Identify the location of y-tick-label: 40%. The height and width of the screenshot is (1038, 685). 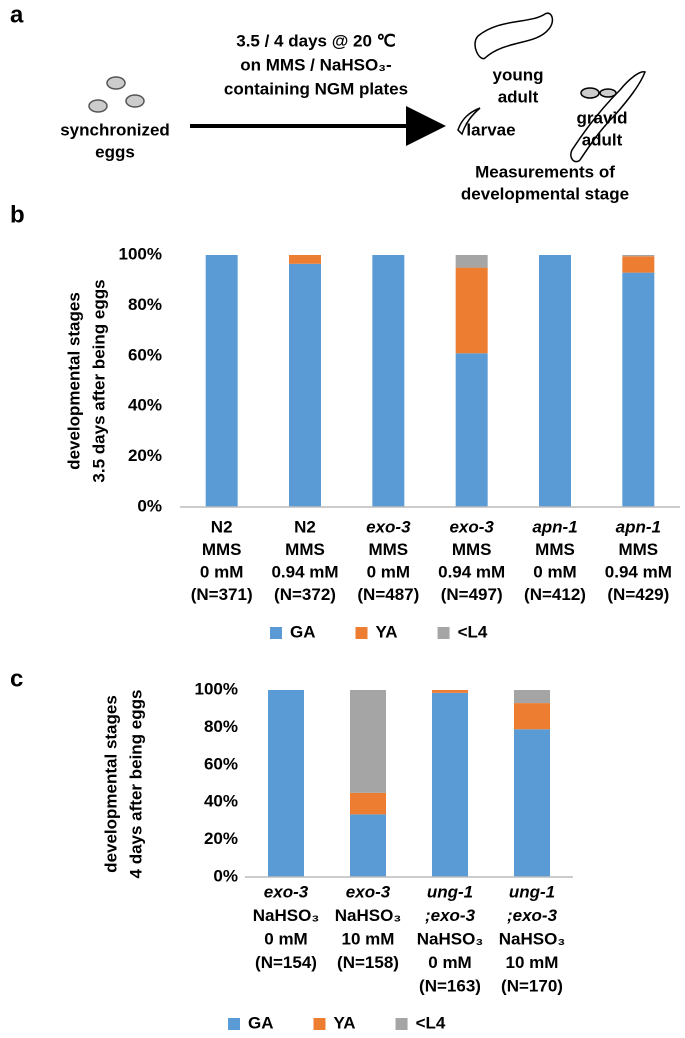
(145, 405).